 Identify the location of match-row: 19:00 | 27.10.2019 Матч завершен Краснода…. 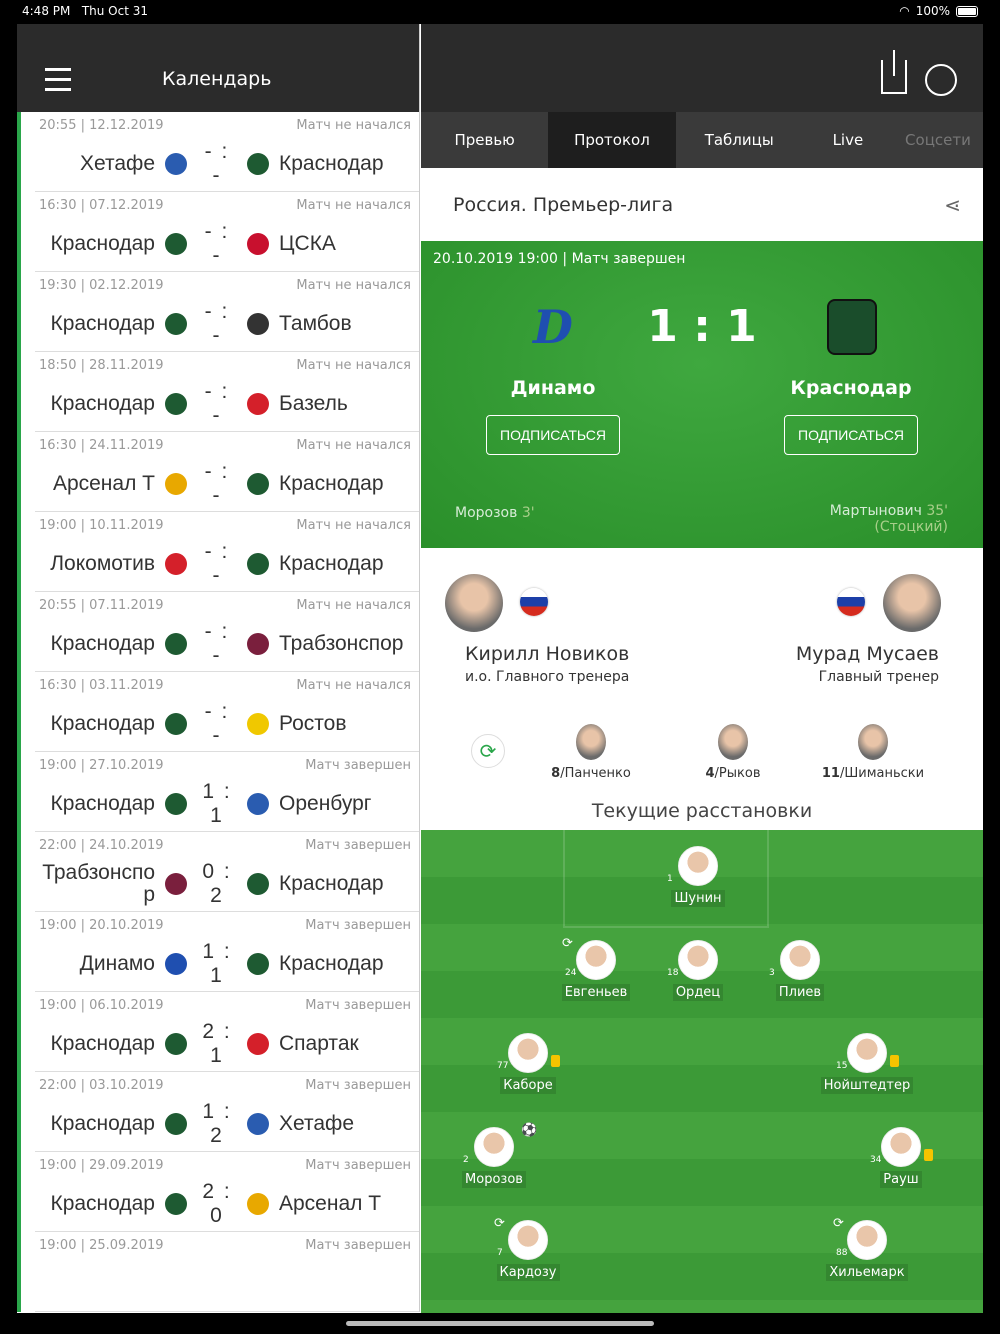
(227, 792).